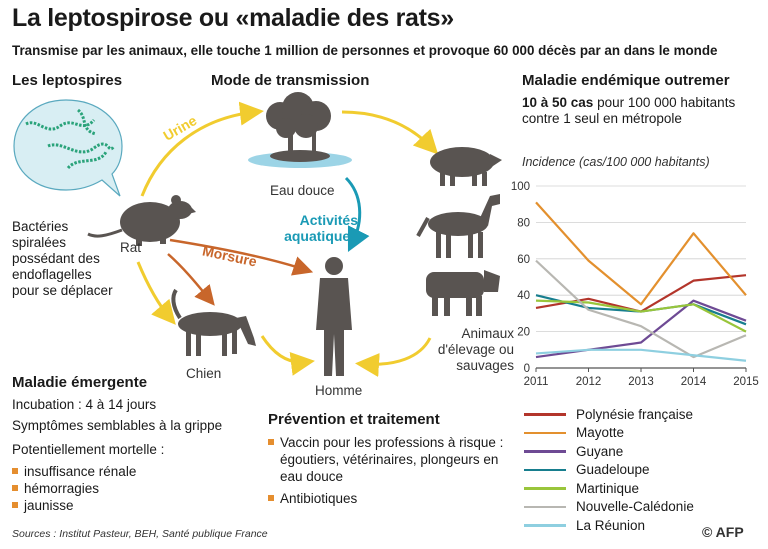  Describe the element at coordinates (321, 228) in the screenshot. I see `activities-label: Activités aquatiques` at that location.